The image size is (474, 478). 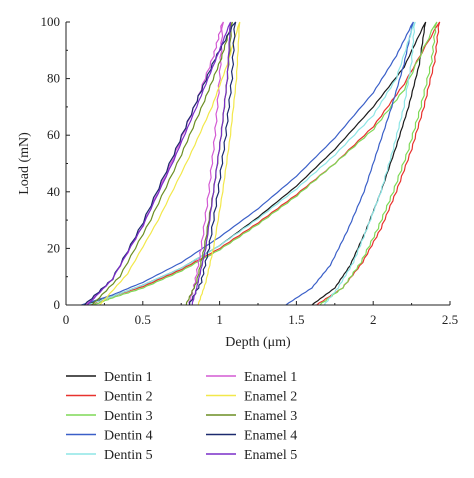 What do you see at coordinates (258, 342) in the screenshot?
I see `x-axis-title: Depth (μm)` at bounding box center [258, 342].